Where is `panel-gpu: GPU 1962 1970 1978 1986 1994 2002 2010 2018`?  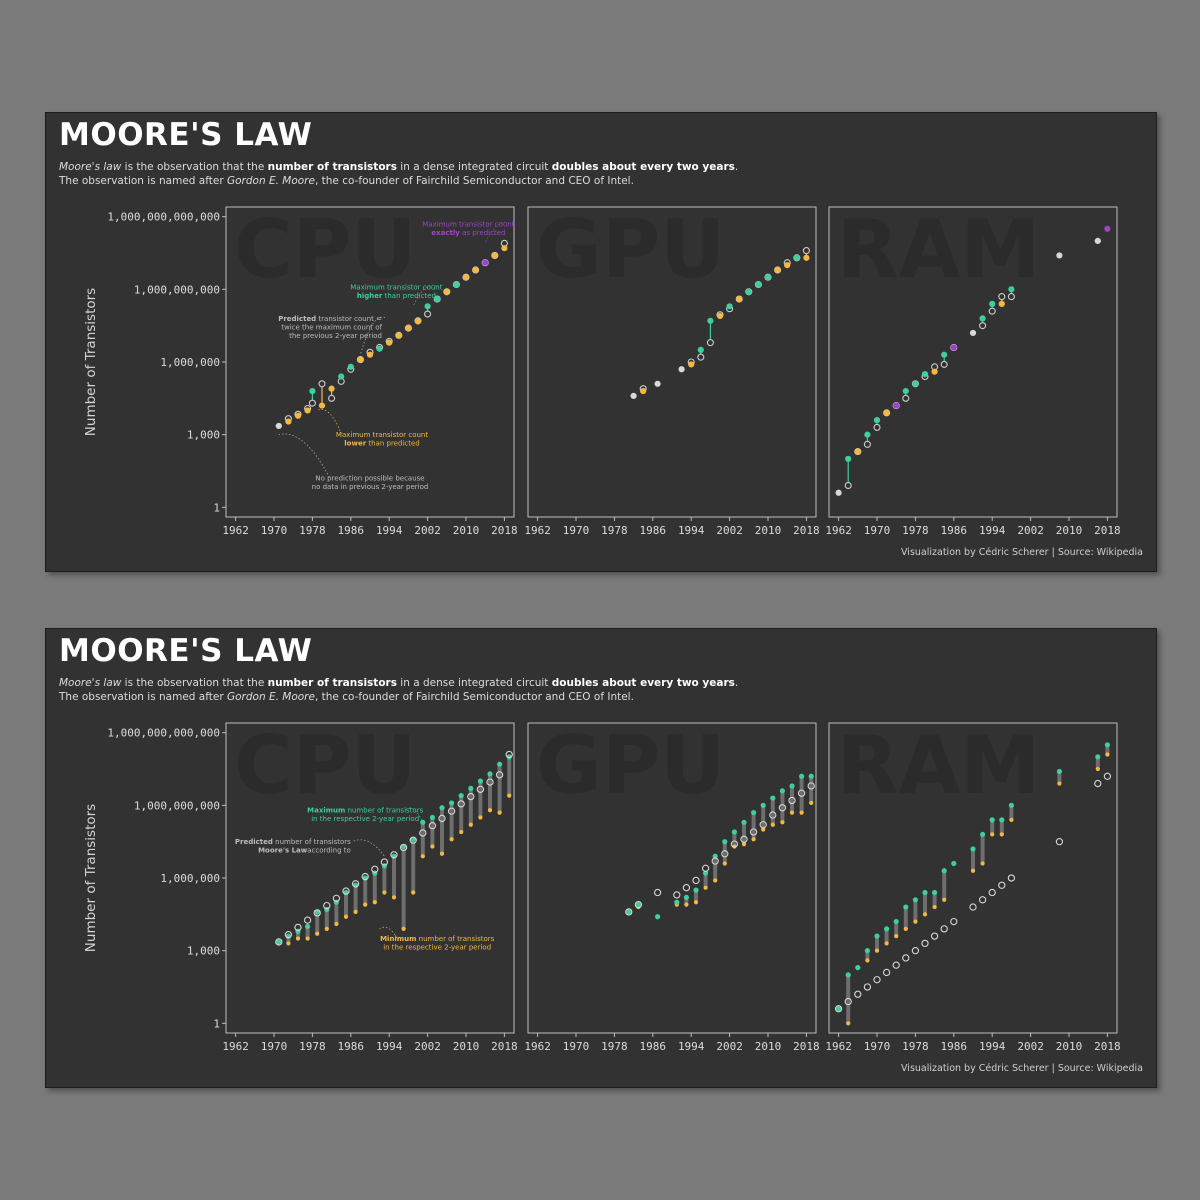
panel-gpu: GPU 1962 1970 1978 1986 1994 2002 2010 2018 is located at coordinates (671, 370).